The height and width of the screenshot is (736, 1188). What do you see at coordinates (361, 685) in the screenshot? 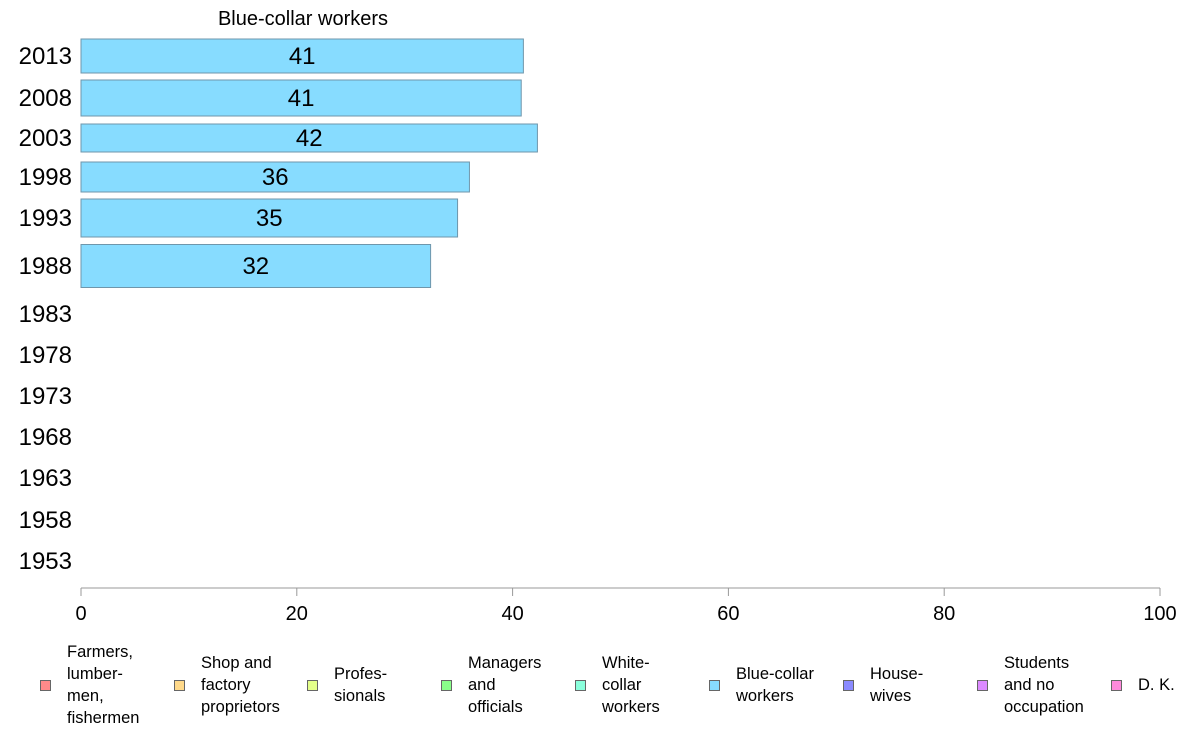
I see `legend-label: Profes- sionals` at bounding box center [361, 685].